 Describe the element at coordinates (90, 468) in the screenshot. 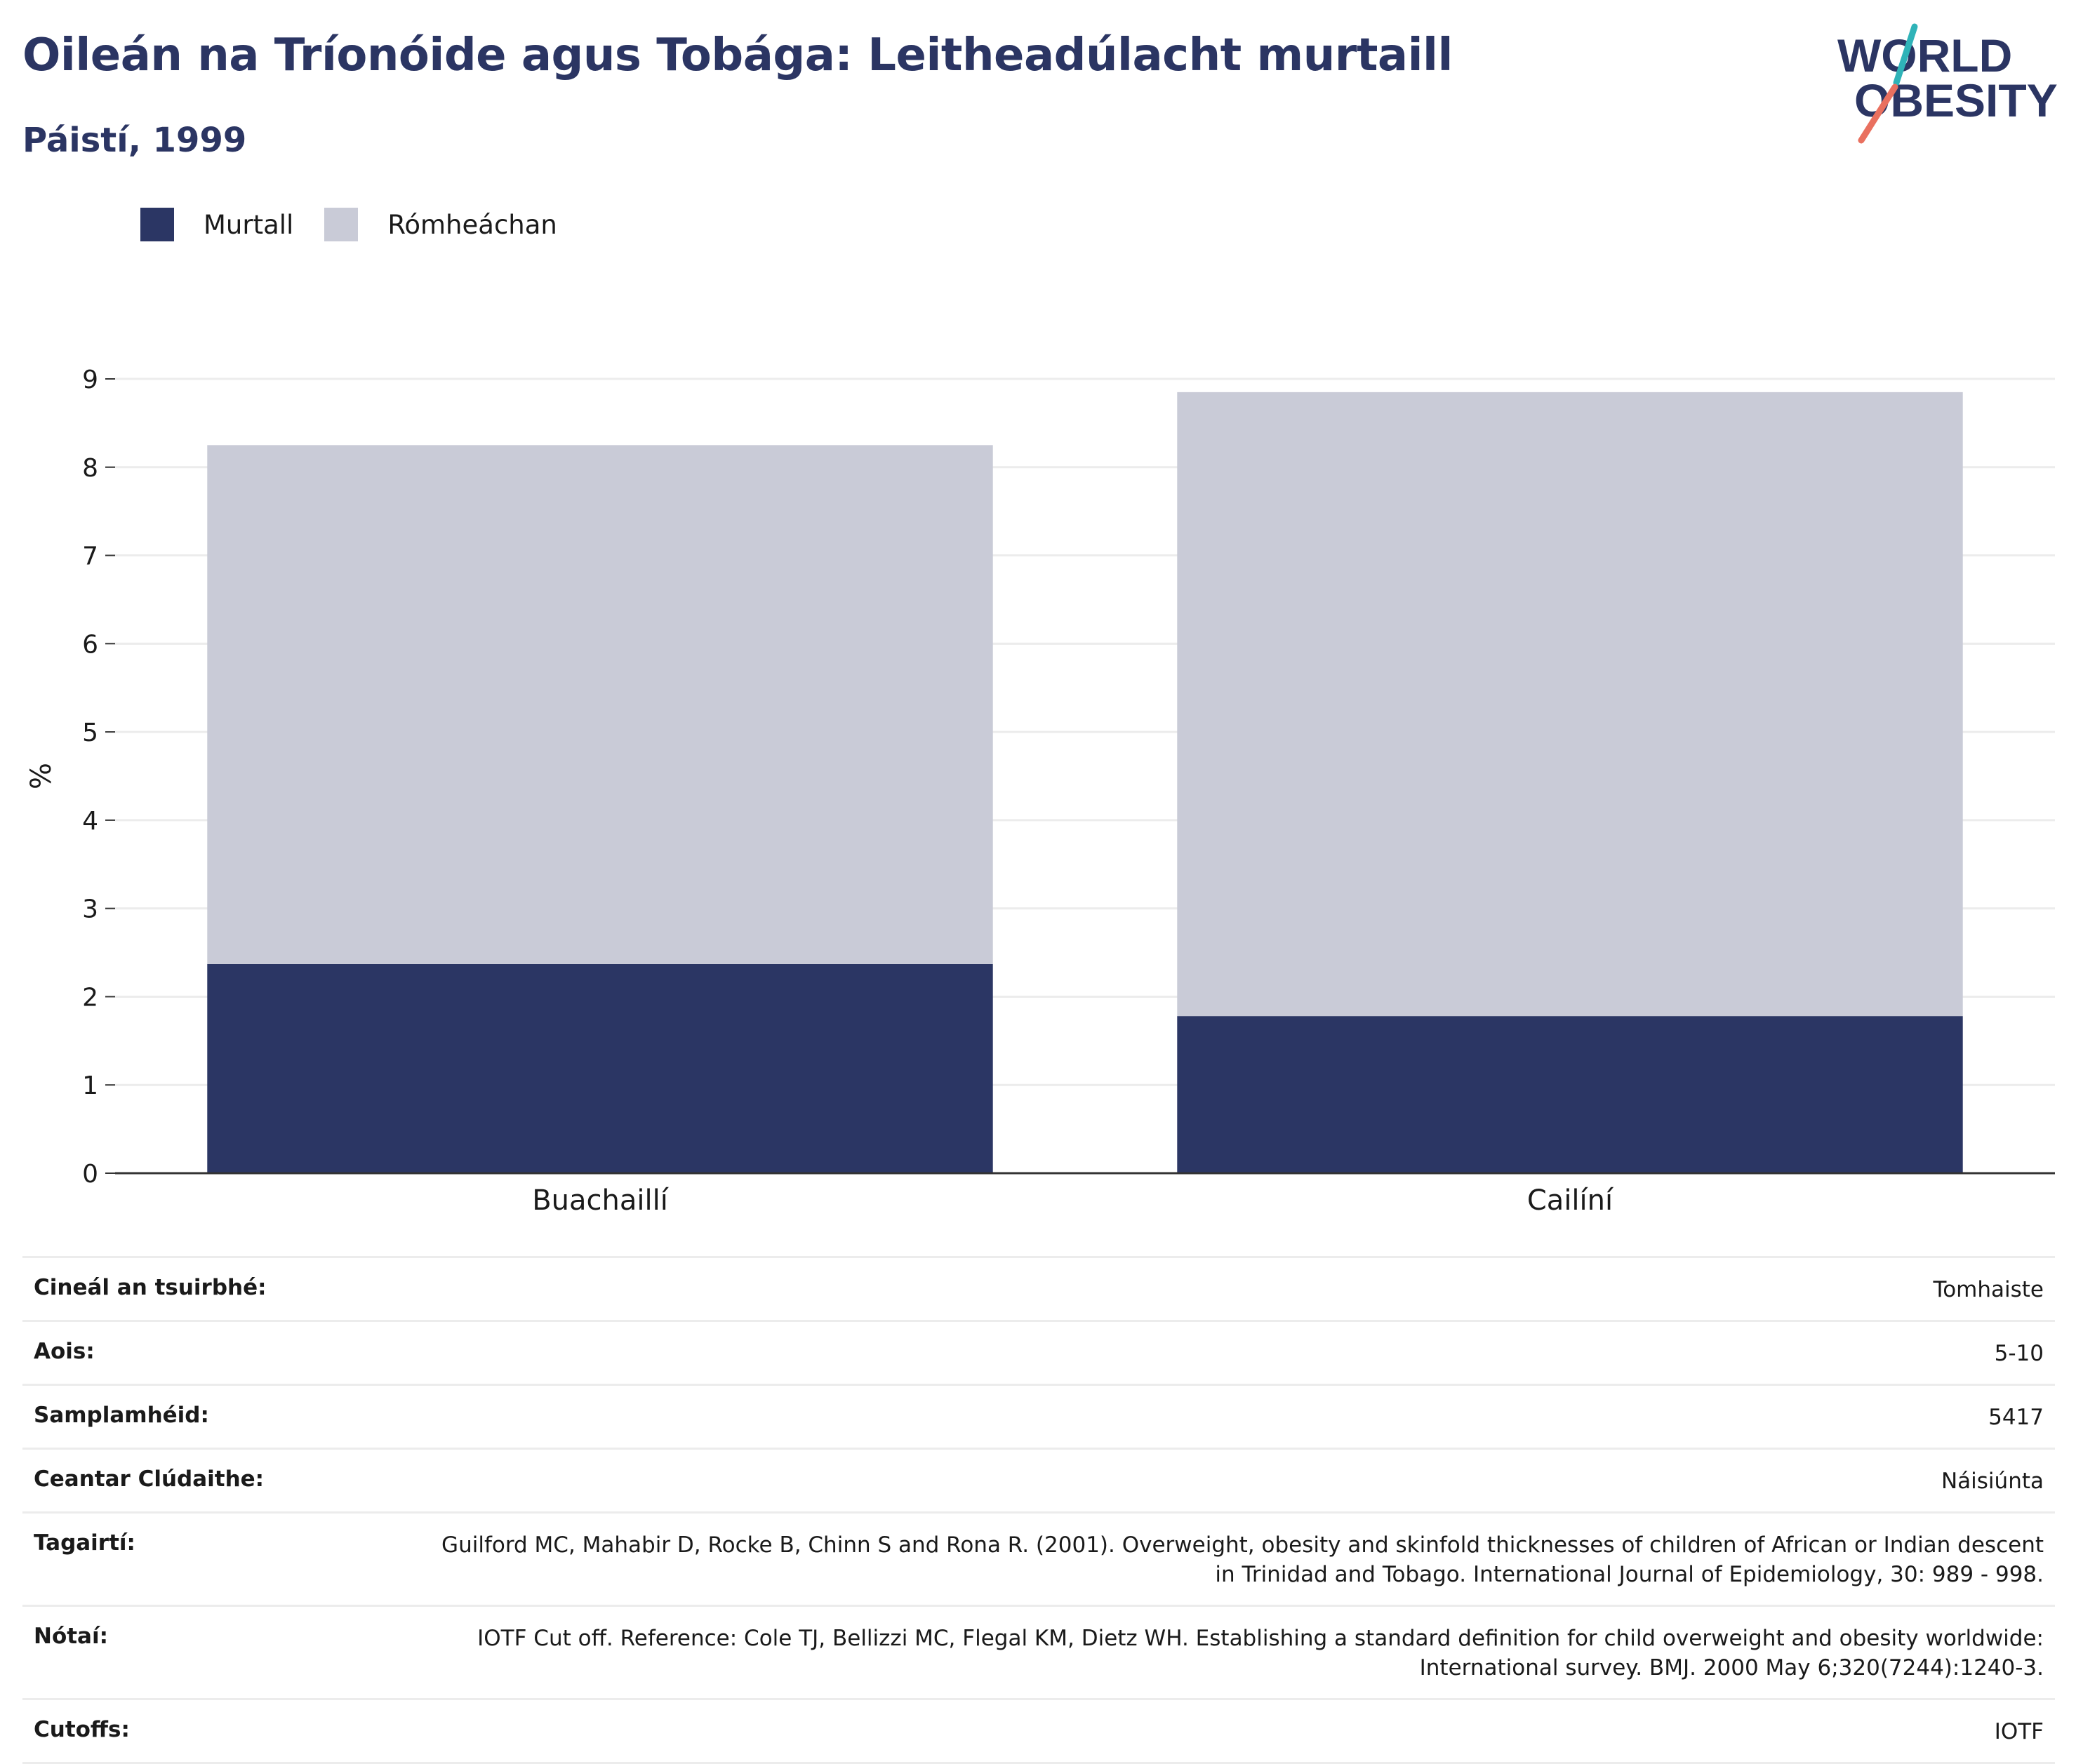

I see `y-tick-label: 8` at that location.